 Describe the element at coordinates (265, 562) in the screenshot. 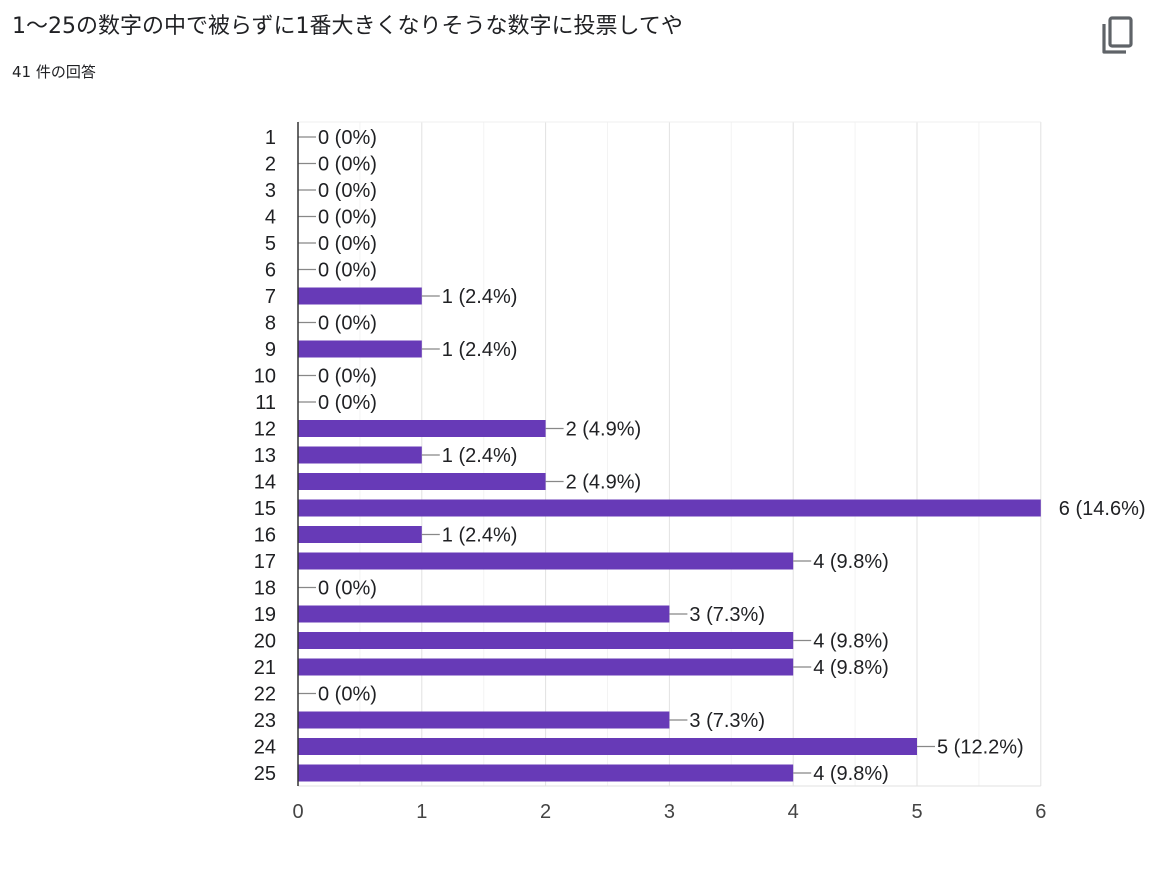

I see `category-label-17: 17` at that location.